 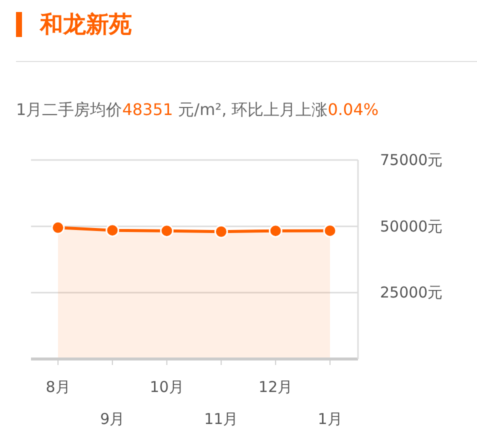 I want to click on x-tick-label: 12月, so click(x=275, y=387).